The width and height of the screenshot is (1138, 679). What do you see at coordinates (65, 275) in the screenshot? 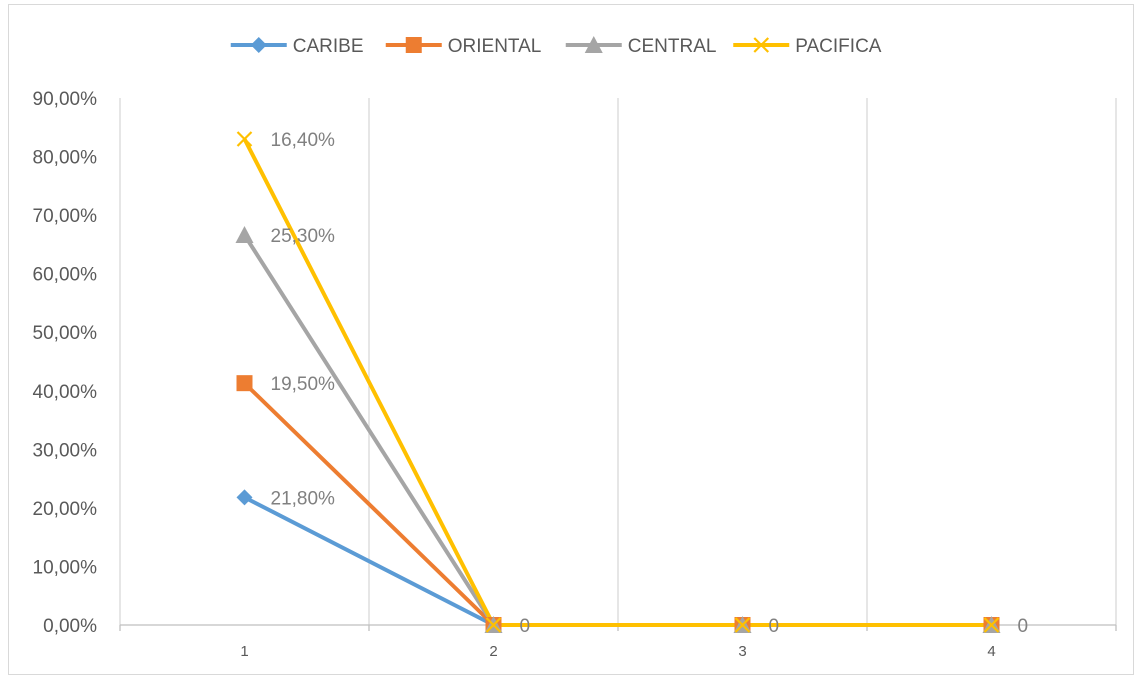
I see `y-tick-label: 60,00%` at bounding box center [65, 275].